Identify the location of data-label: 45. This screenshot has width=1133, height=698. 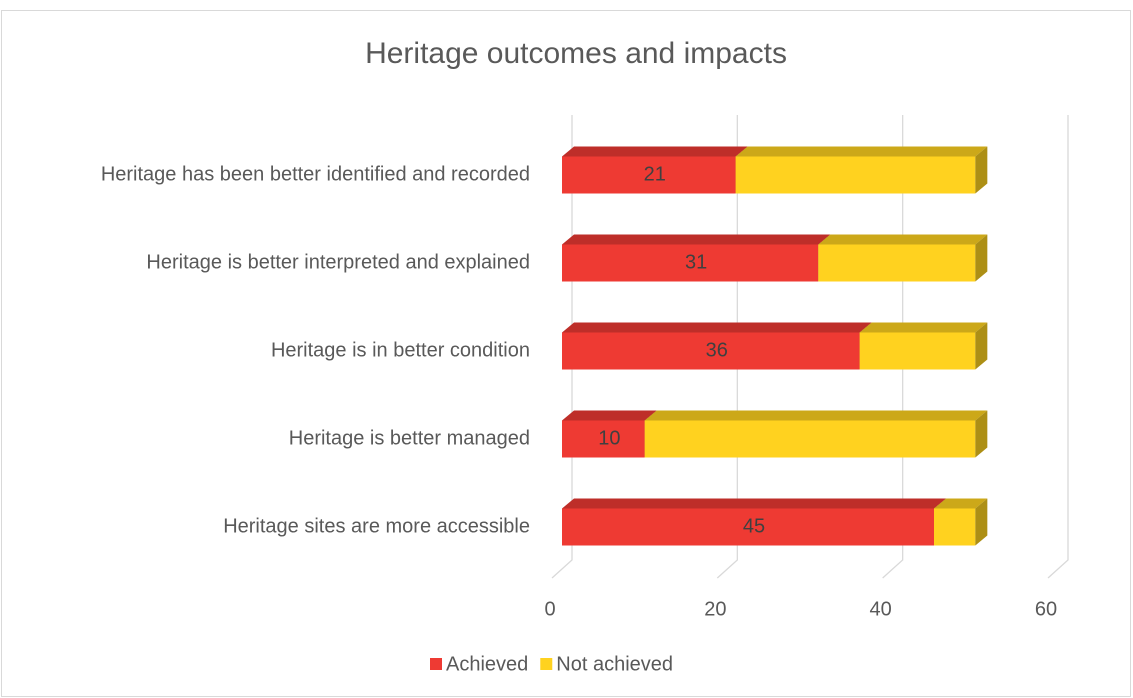
(754, 526).